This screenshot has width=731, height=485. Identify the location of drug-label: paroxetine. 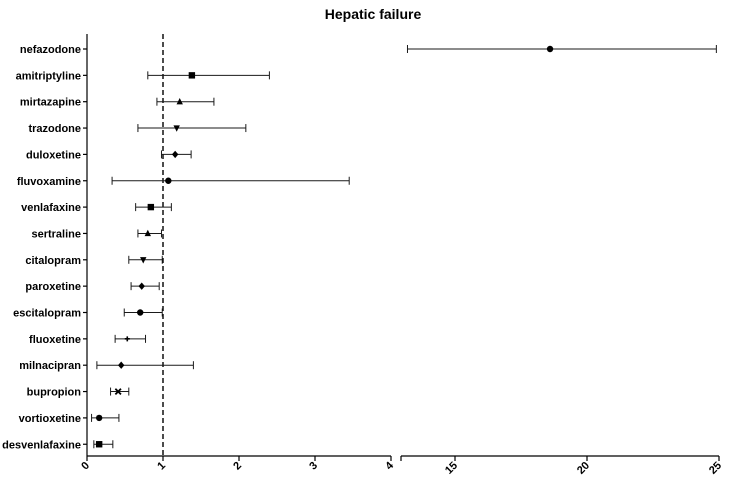
(53, 287).